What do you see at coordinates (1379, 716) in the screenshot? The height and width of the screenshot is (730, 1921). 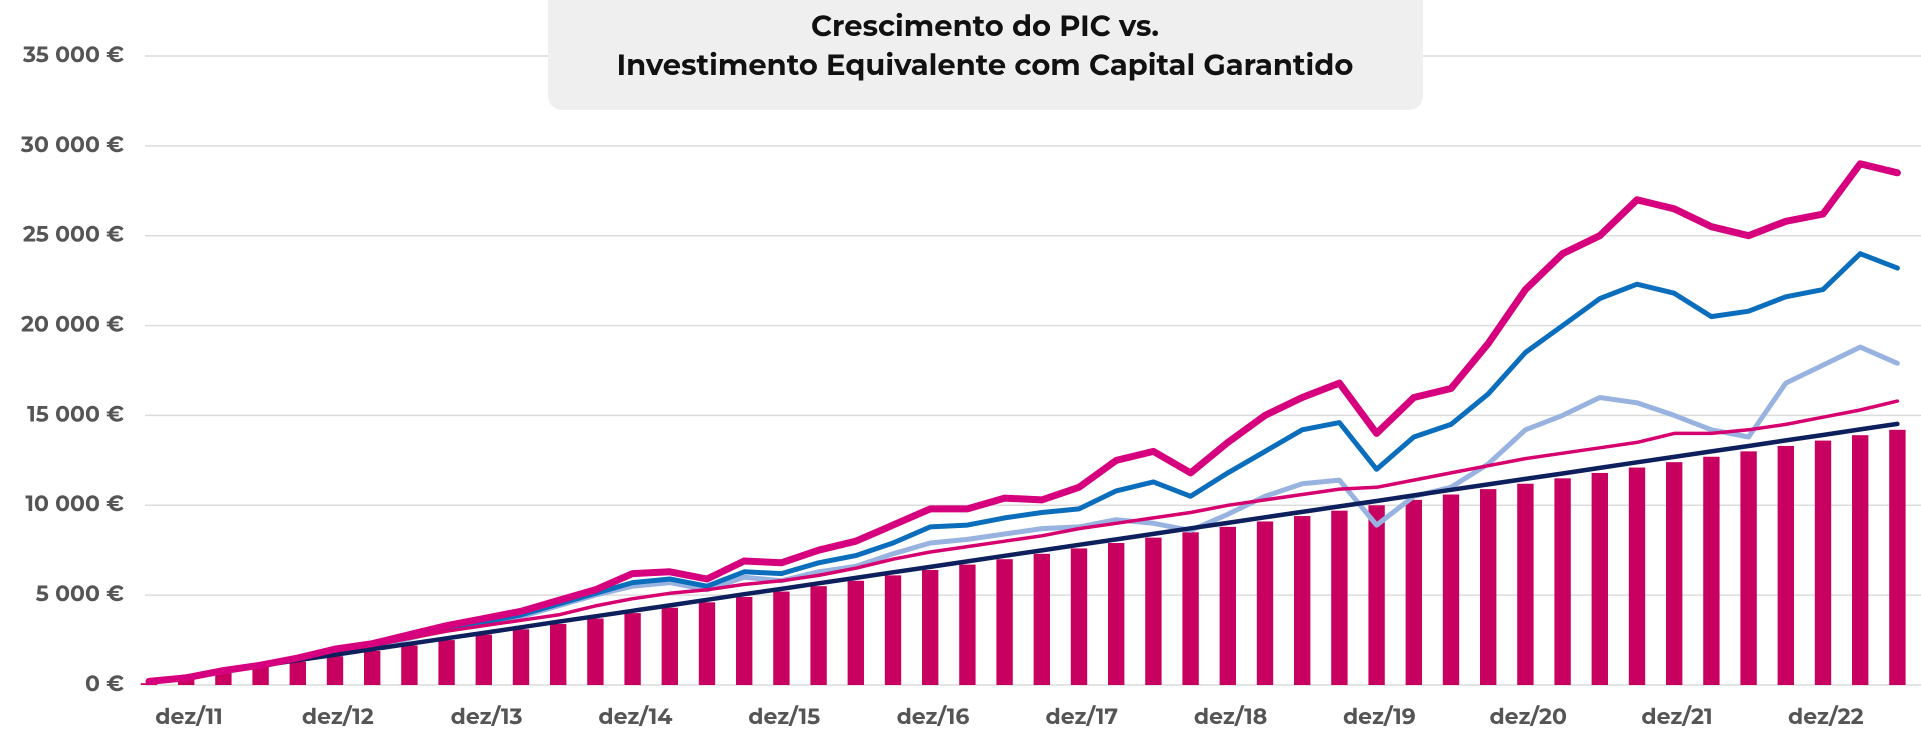 I see `x-tick-label: dez/19` at bounding box center [1379, 716].